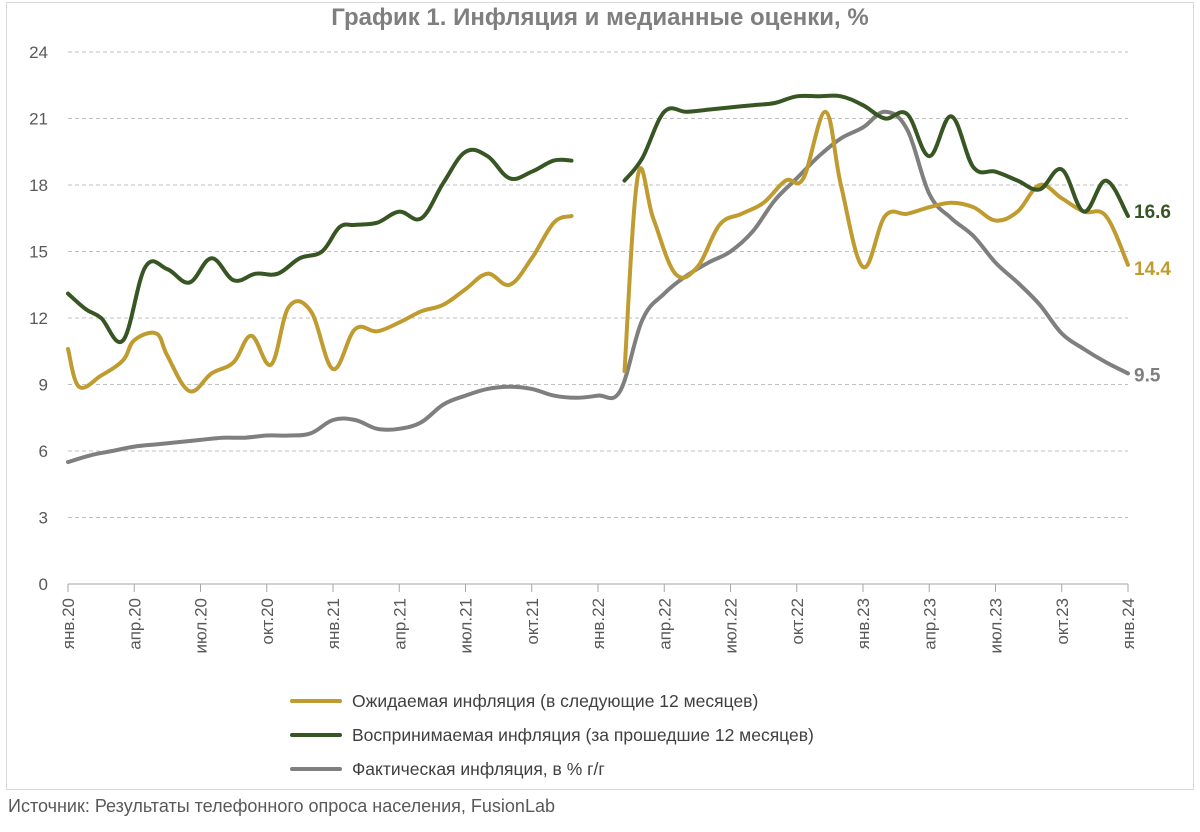  Describe the element at coordinates (316, 769) in the screenshot. I see `legend-swatch-actual` at that location.